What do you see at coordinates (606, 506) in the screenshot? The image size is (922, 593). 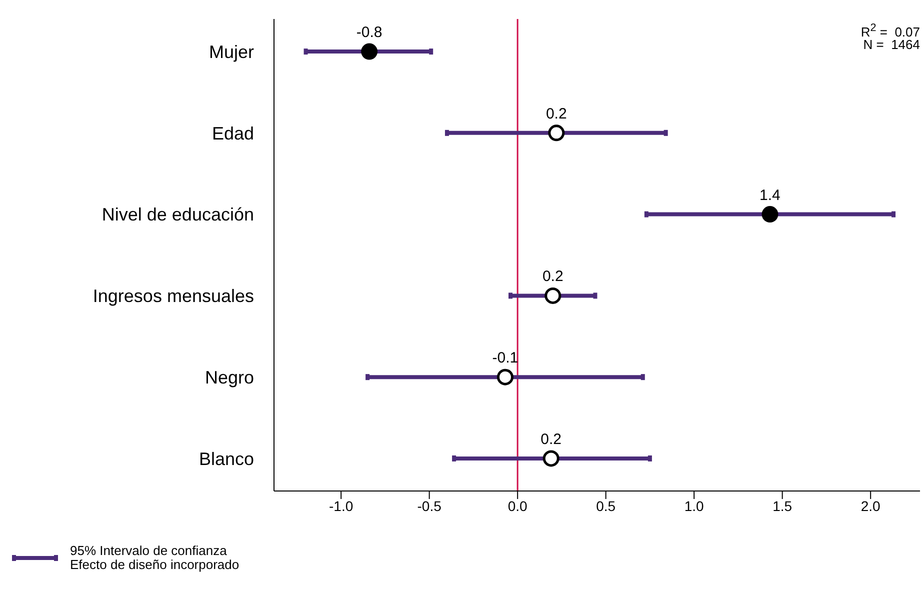 I see `x-tick-label: 0.5` at bounding box center [606, 506].